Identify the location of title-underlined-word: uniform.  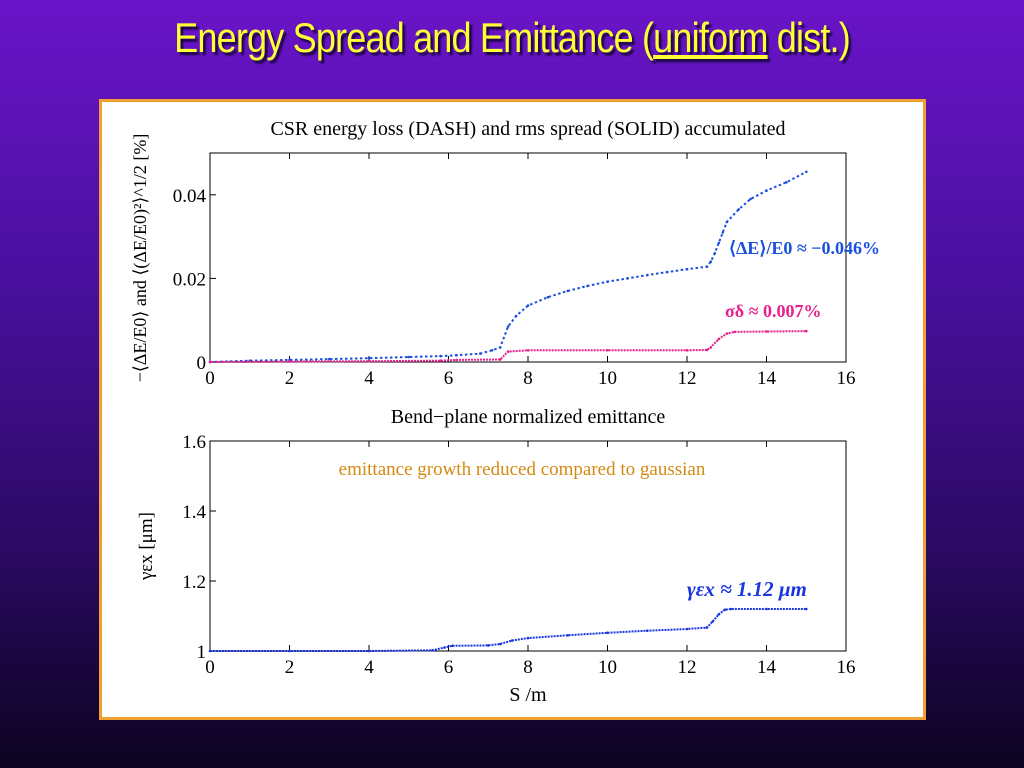
(710, 37).